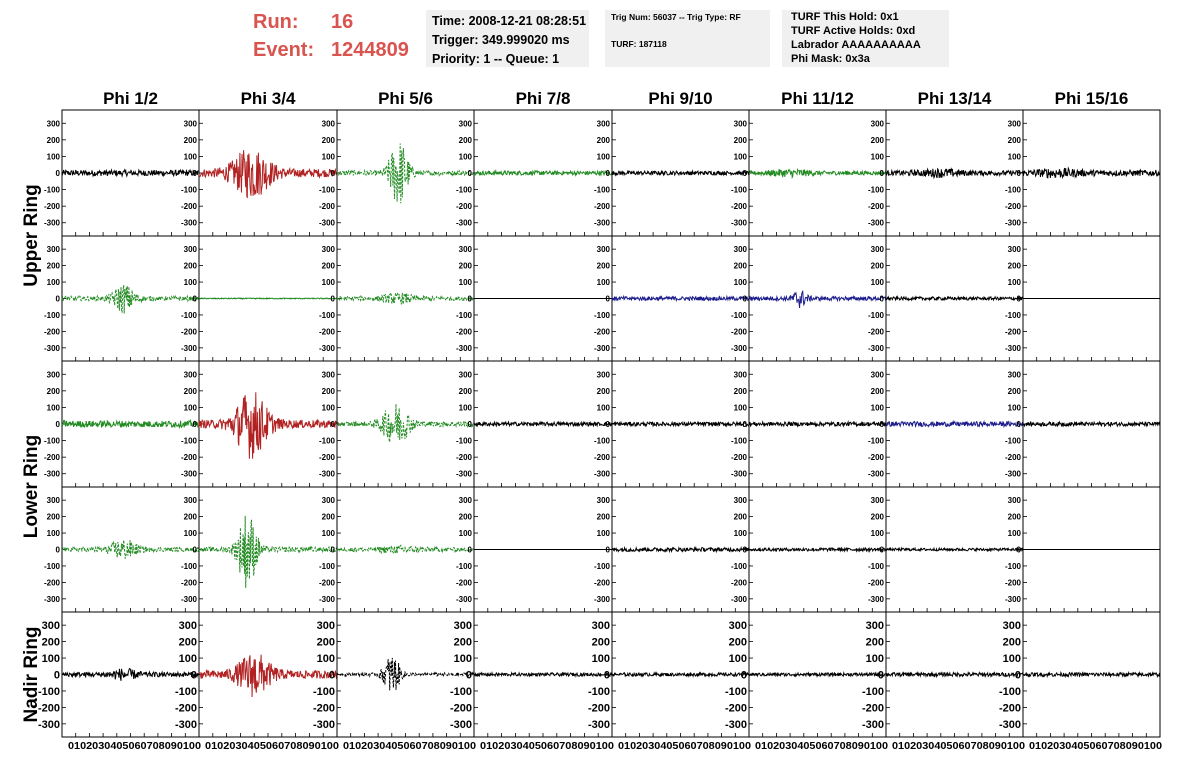  What do you see at coordinates (268, 98) in the screenshot?
I see `column-title: Phi 3/4` at bounding box center [268, 98].